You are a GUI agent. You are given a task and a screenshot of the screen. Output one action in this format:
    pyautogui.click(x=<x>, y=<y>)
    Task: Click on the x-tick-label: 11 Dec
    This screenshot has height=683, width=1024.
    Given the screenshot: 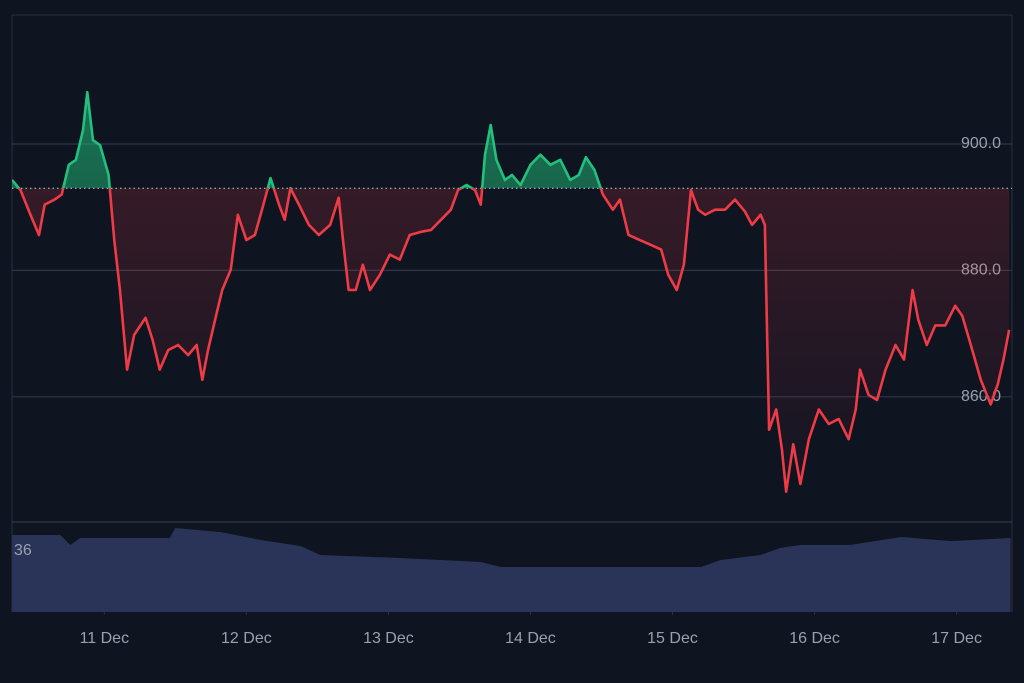 What is the action you would take?
    pyautogui.click(x=105, y=638)
    